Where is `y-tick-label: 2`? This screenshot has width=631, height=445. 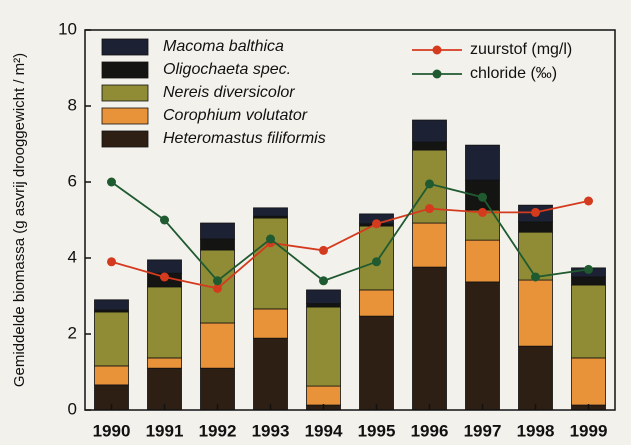 y-tick-label: 2 is located at coordinates (72, 332).